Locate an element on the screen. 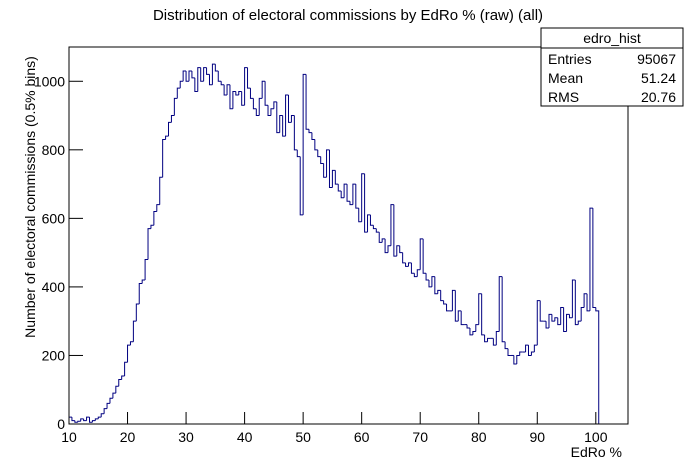 This screenshot has width=696, height=472. x-axis-label: EdRo % is located at coordinates (596, 452).